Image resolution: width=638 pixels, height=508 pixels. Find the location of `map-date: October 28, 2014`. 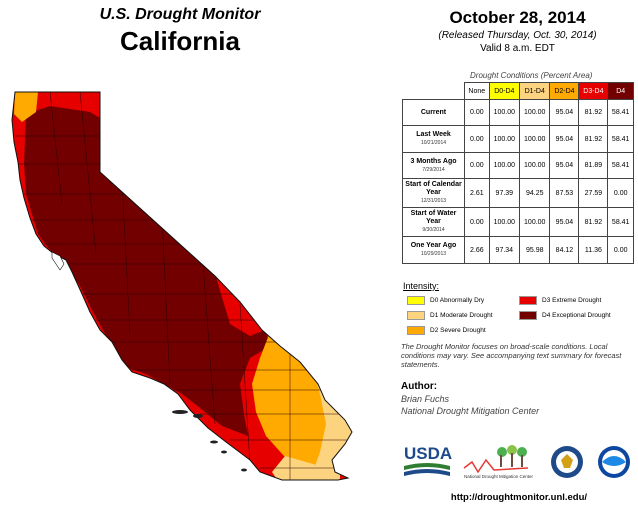

map-date: October 28, 2014 is located at coordinates (517, 17).